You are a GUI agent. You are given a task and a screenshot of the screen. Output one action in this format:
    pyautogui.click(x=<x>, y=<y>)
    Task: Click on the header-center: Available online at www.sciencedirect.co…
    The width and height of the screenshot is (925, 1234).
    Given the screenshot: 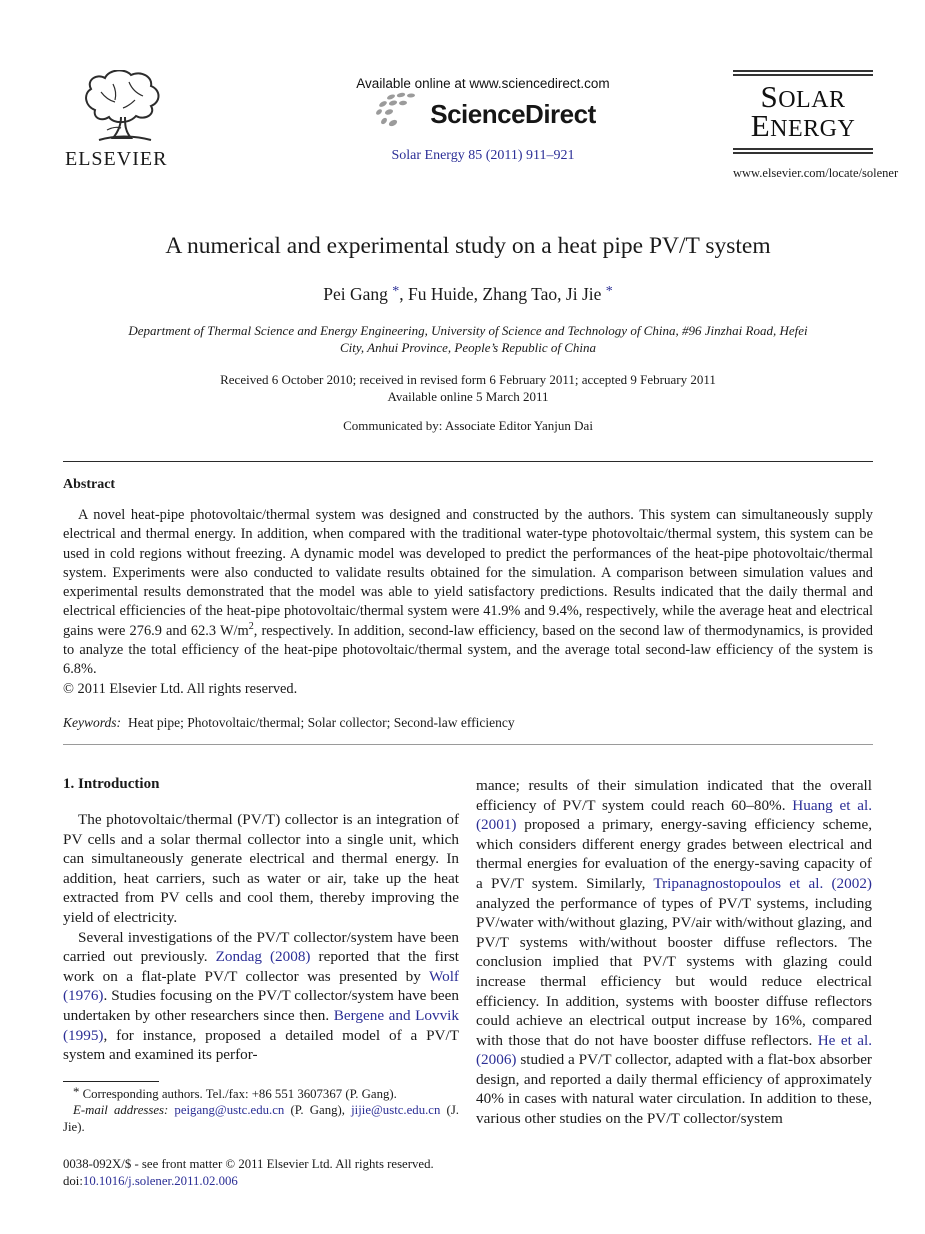 What is the action you would take?
    pyautogui.click(x=483, y=117)
    